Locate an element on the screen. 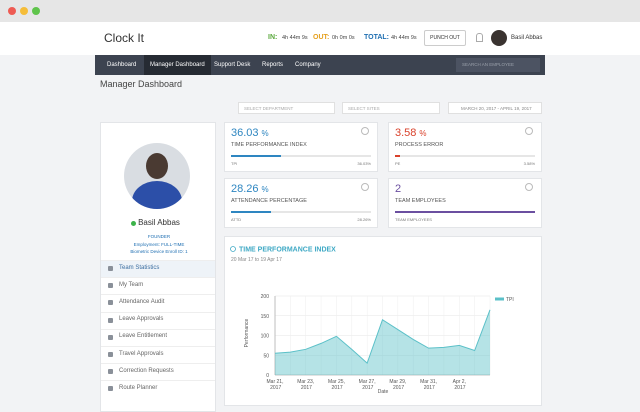 This screenshot has width=640, height=412. stat-number: 2 is located at coordinates (398, 189).